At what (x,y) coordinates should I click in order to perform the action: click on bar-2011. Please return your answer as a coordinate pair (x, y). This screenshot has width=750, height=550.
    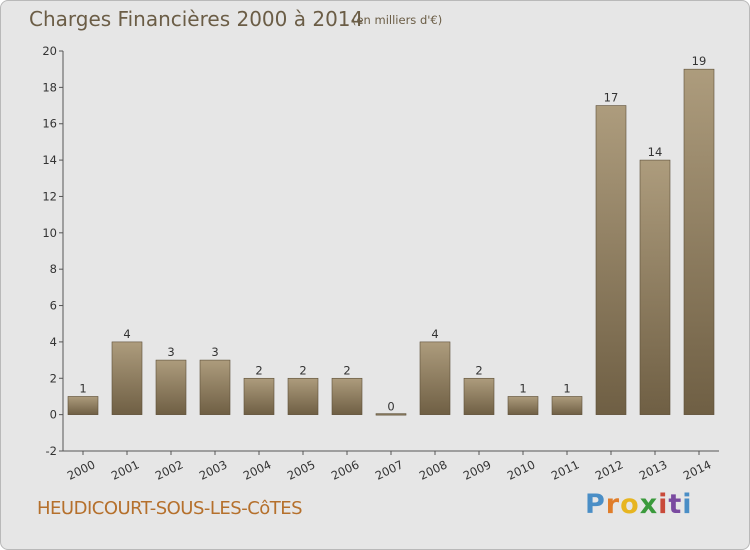
    Looking at the image, I should click on (567, 405).